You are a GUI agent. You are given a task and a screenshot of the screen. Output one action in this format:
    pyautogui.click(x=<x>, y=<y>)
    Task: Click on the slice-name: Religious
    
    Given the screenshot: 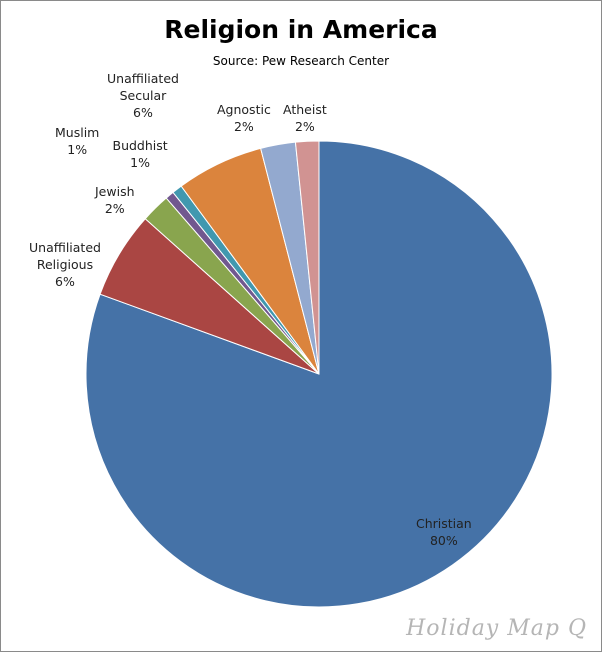 What is the action you would take?
    pyautogui.click(x=65, y=264)
    